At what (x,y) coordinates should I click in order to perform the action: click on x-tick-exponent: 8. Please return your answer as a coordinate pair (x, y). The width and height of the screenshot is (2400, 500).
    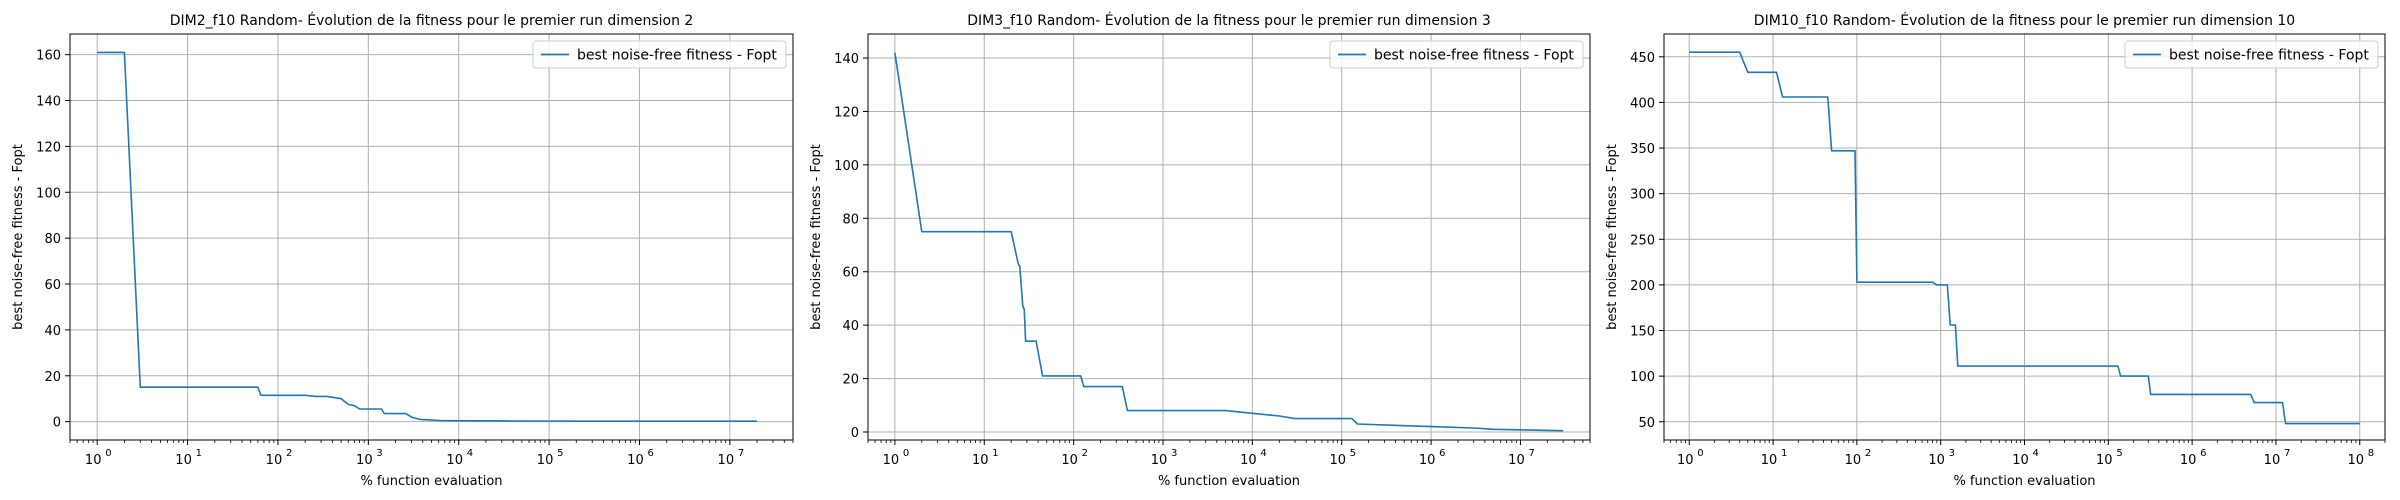
    Looking at the image, I should click on (2371, 453).